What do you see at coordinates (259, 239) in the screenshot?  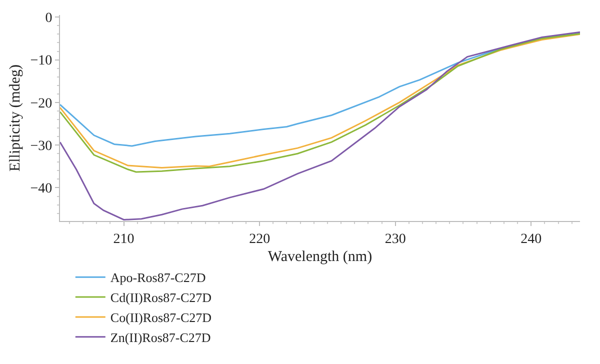 I see `x-tick-label: 220` at bounding box center [259, 239].